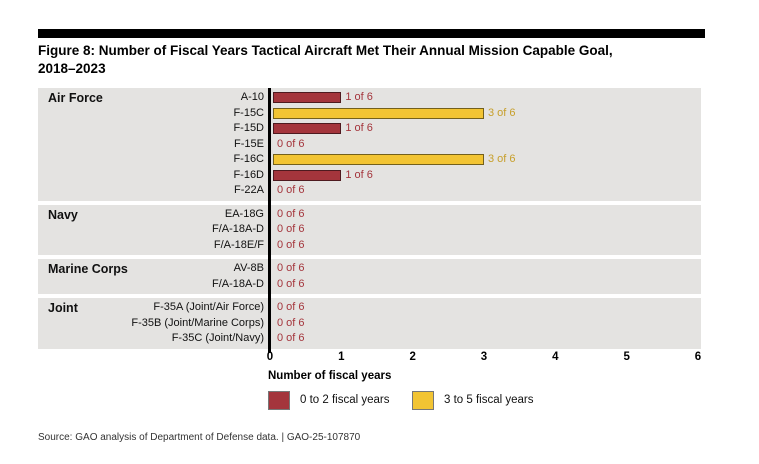 The height and width of the screenshot is (464, 759). Describe the element at coordinates (63, 214) in the screenshot. I see `group-label: Navy` at that location.